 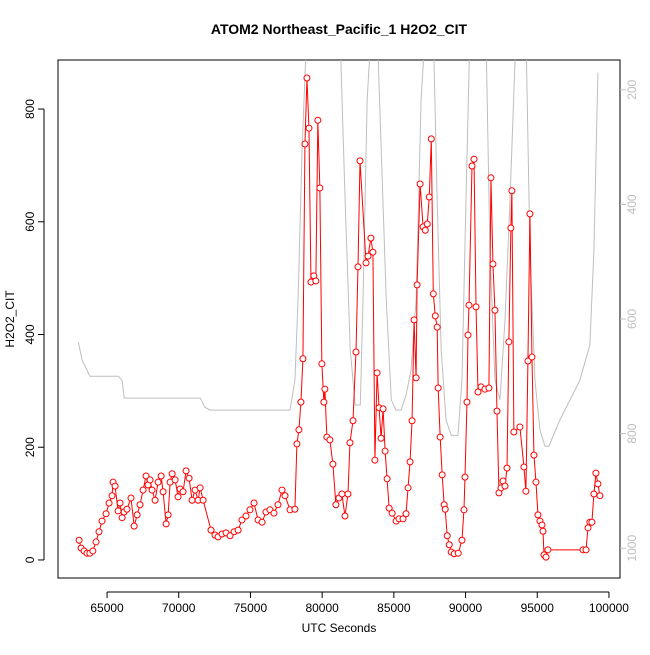 What do you see at coordinates (30, 334) in the screenshot?
I see `y-tick-label: 400` at bounding box center [30, 334].